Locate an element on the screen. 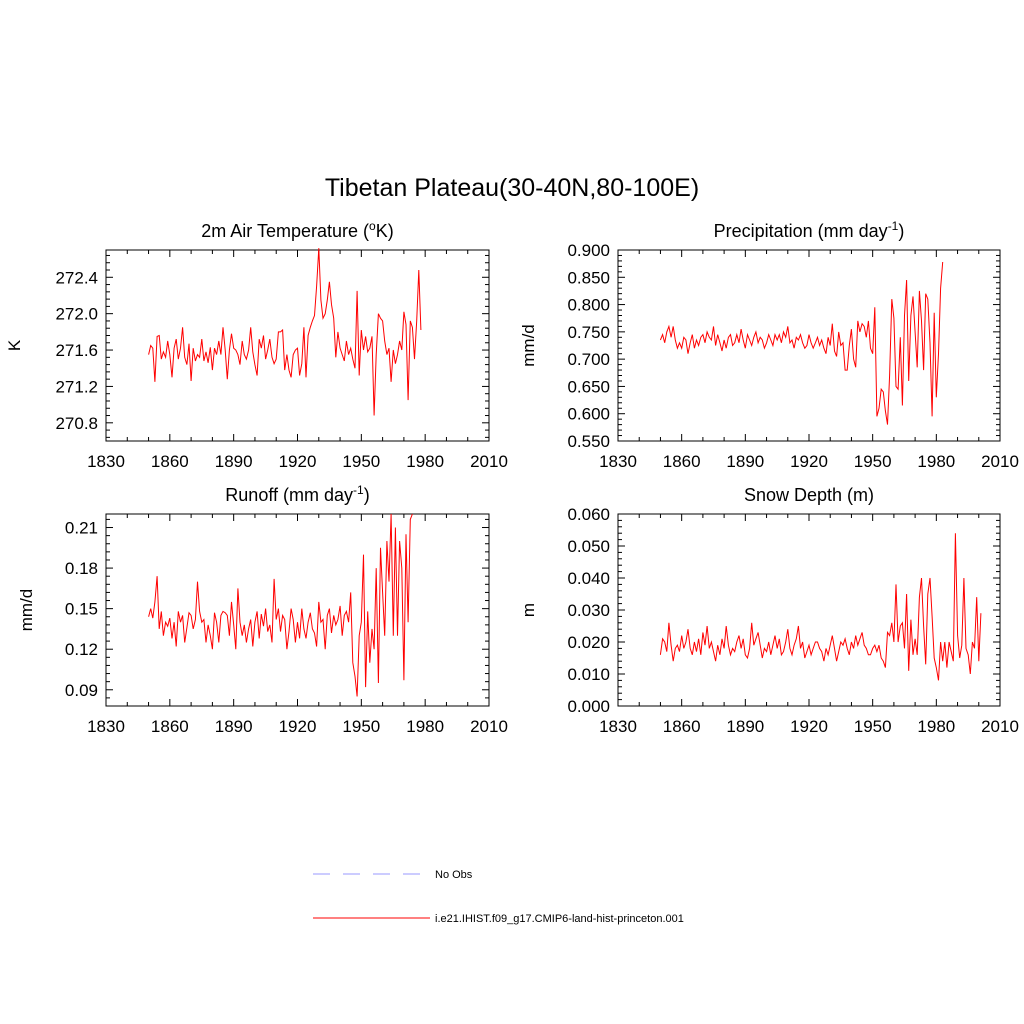 The height and width of the screenshot is (1024, 1024). y-tick-label: 271.6 is located at coordinates (76, 350).